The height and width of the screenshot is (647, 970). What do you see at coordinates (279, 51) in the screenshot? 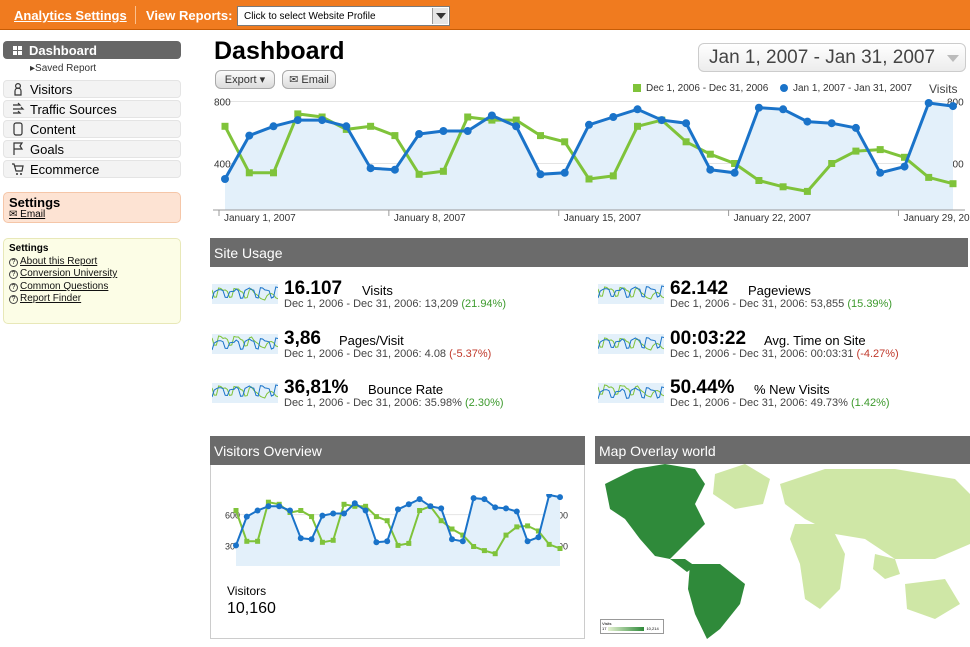
I see `page-title: Dashboard` at bounding box center [279, 51].